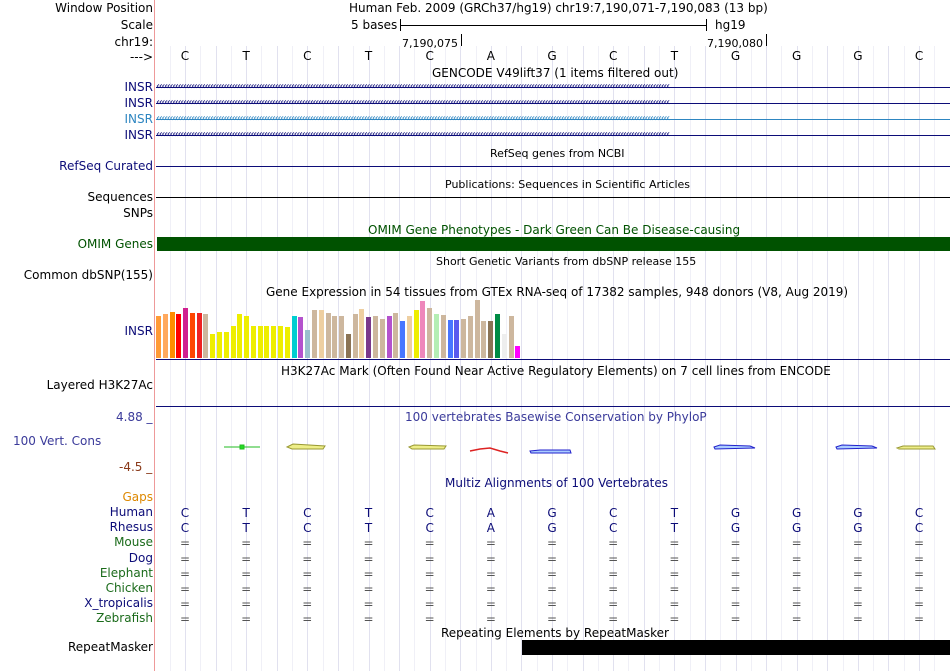 The height and width of the screenshot is (671, 950). I want to click on repeatmasker-element, so click(736, 647).